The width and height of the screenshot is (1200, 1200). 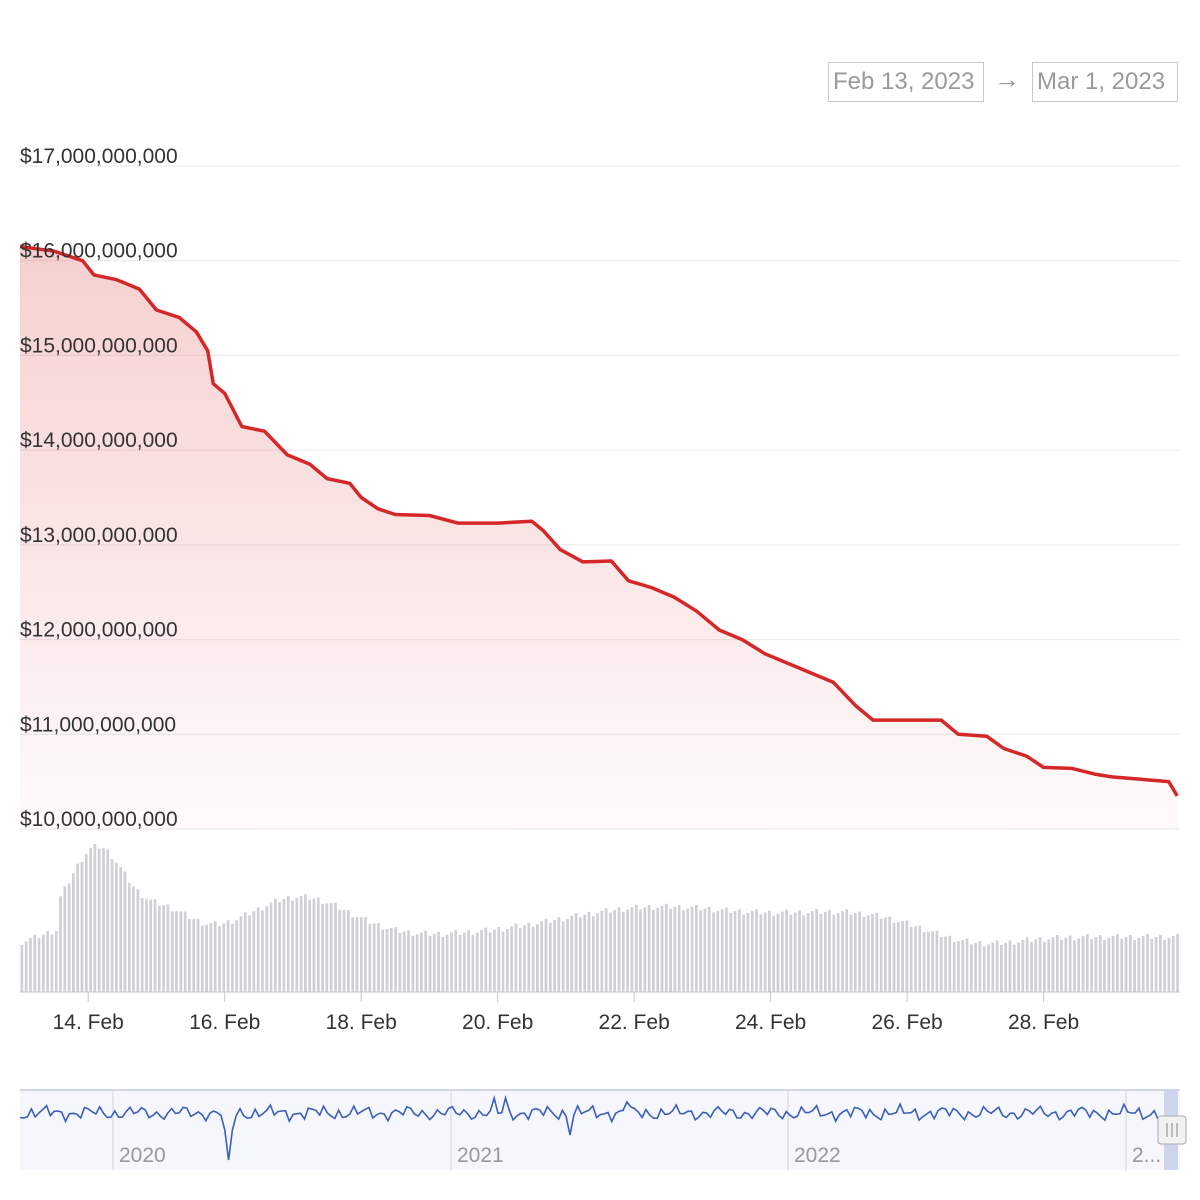 I want to click on range-to-input: Mar 1, 2023, so click(x=1105, y=82).